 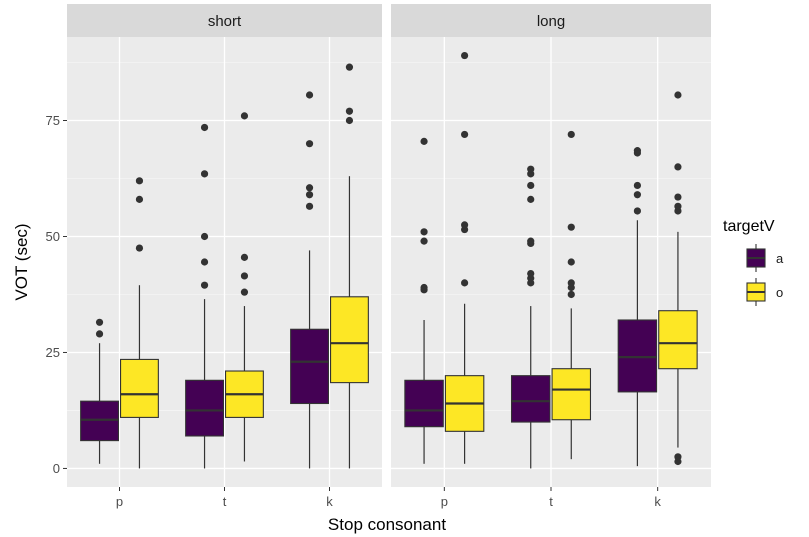 I want to click on x-axis-title: Stop consonant, so click(x=387, y=524).